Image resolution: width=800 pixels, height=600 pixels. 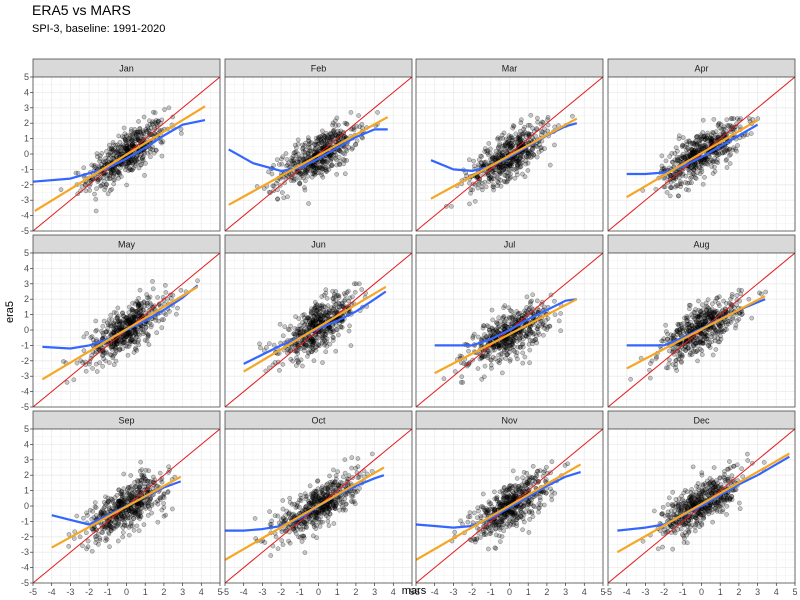 I want to click on facet-panel-jan: Jan, so click(x=126, y=145).